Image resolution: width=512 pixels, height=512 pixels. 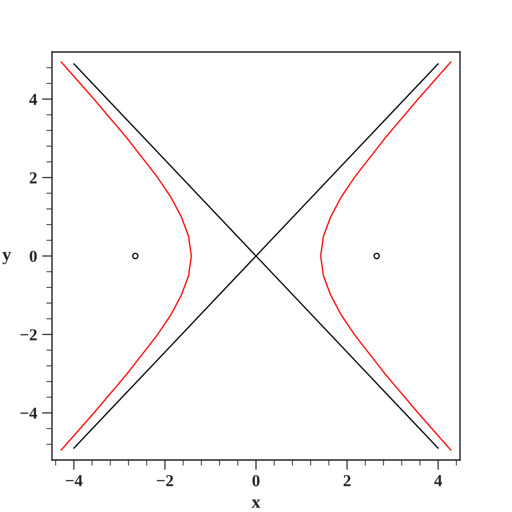 I want to click on x-tick-label: −2, so click(x=165, y=480).